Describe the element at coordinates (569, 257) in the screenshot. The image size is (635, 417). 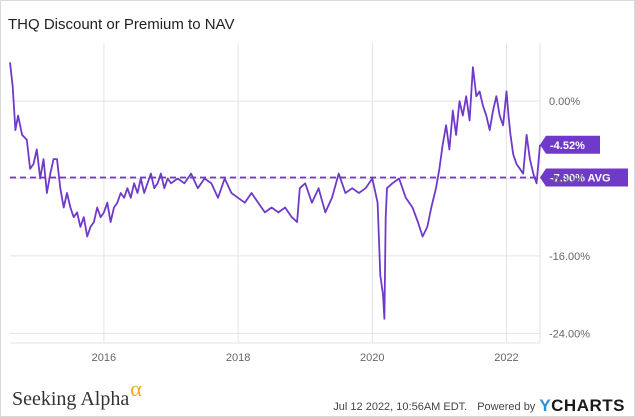
I see `y-tick-label: -16.00%` at that location.